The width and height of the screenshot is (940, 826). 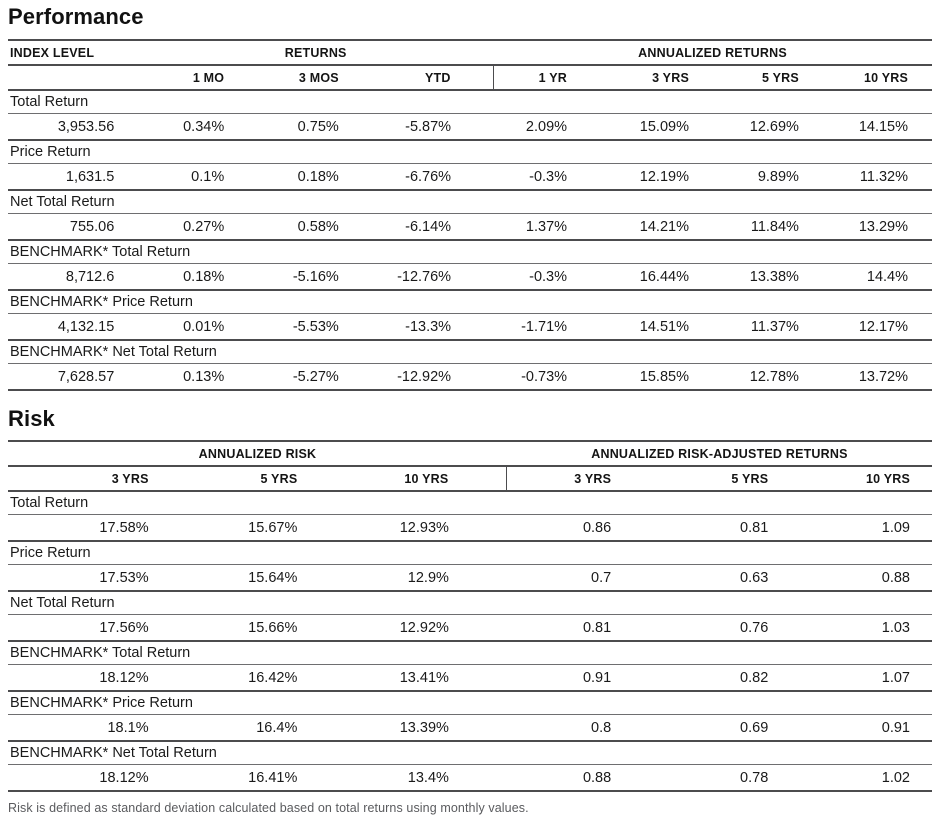 What do you see at coordinates (245, 778) in the screenshot?
I see `value-cell: 16.41%` at bounding box center [245, 778].